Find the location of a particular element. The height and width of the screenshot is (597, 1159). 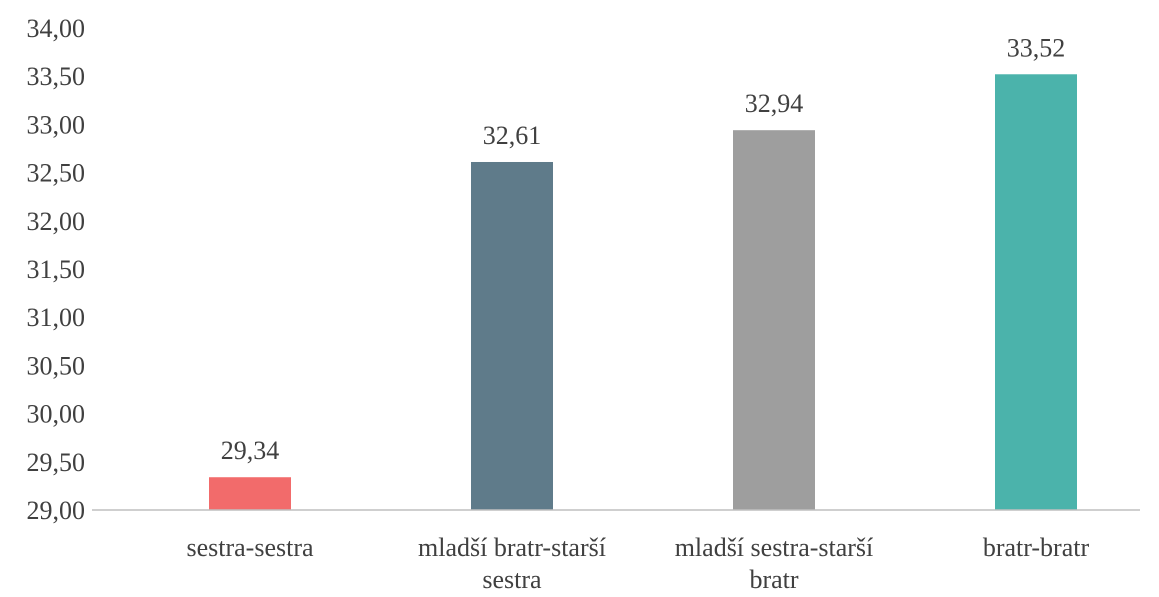

y-tick-label: 32,00 is located at coordinates (56, 221).